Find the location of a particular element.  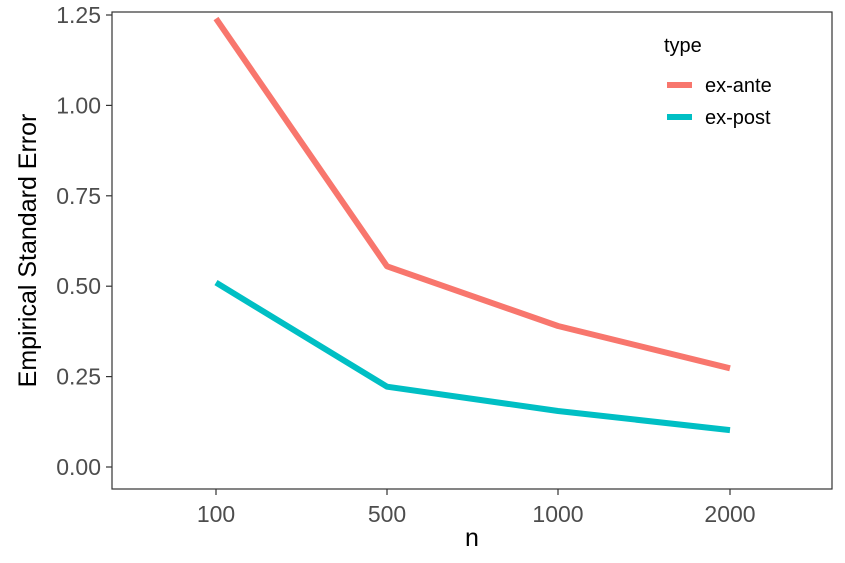

y-tick-label: 0.25 is located at coordinates (78, 377).